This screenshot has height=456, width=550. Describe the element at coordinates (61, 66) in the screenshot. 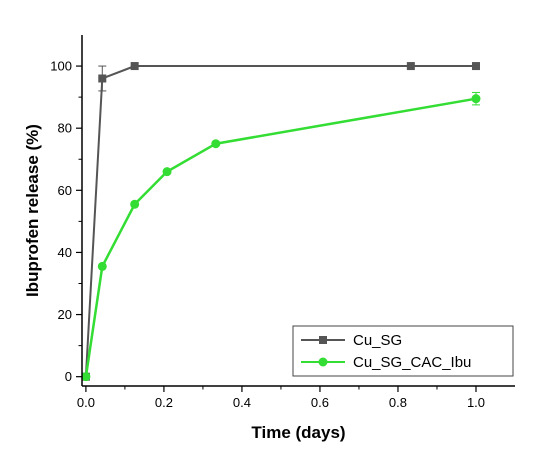

I see `y-tick-label: 100` at that location.